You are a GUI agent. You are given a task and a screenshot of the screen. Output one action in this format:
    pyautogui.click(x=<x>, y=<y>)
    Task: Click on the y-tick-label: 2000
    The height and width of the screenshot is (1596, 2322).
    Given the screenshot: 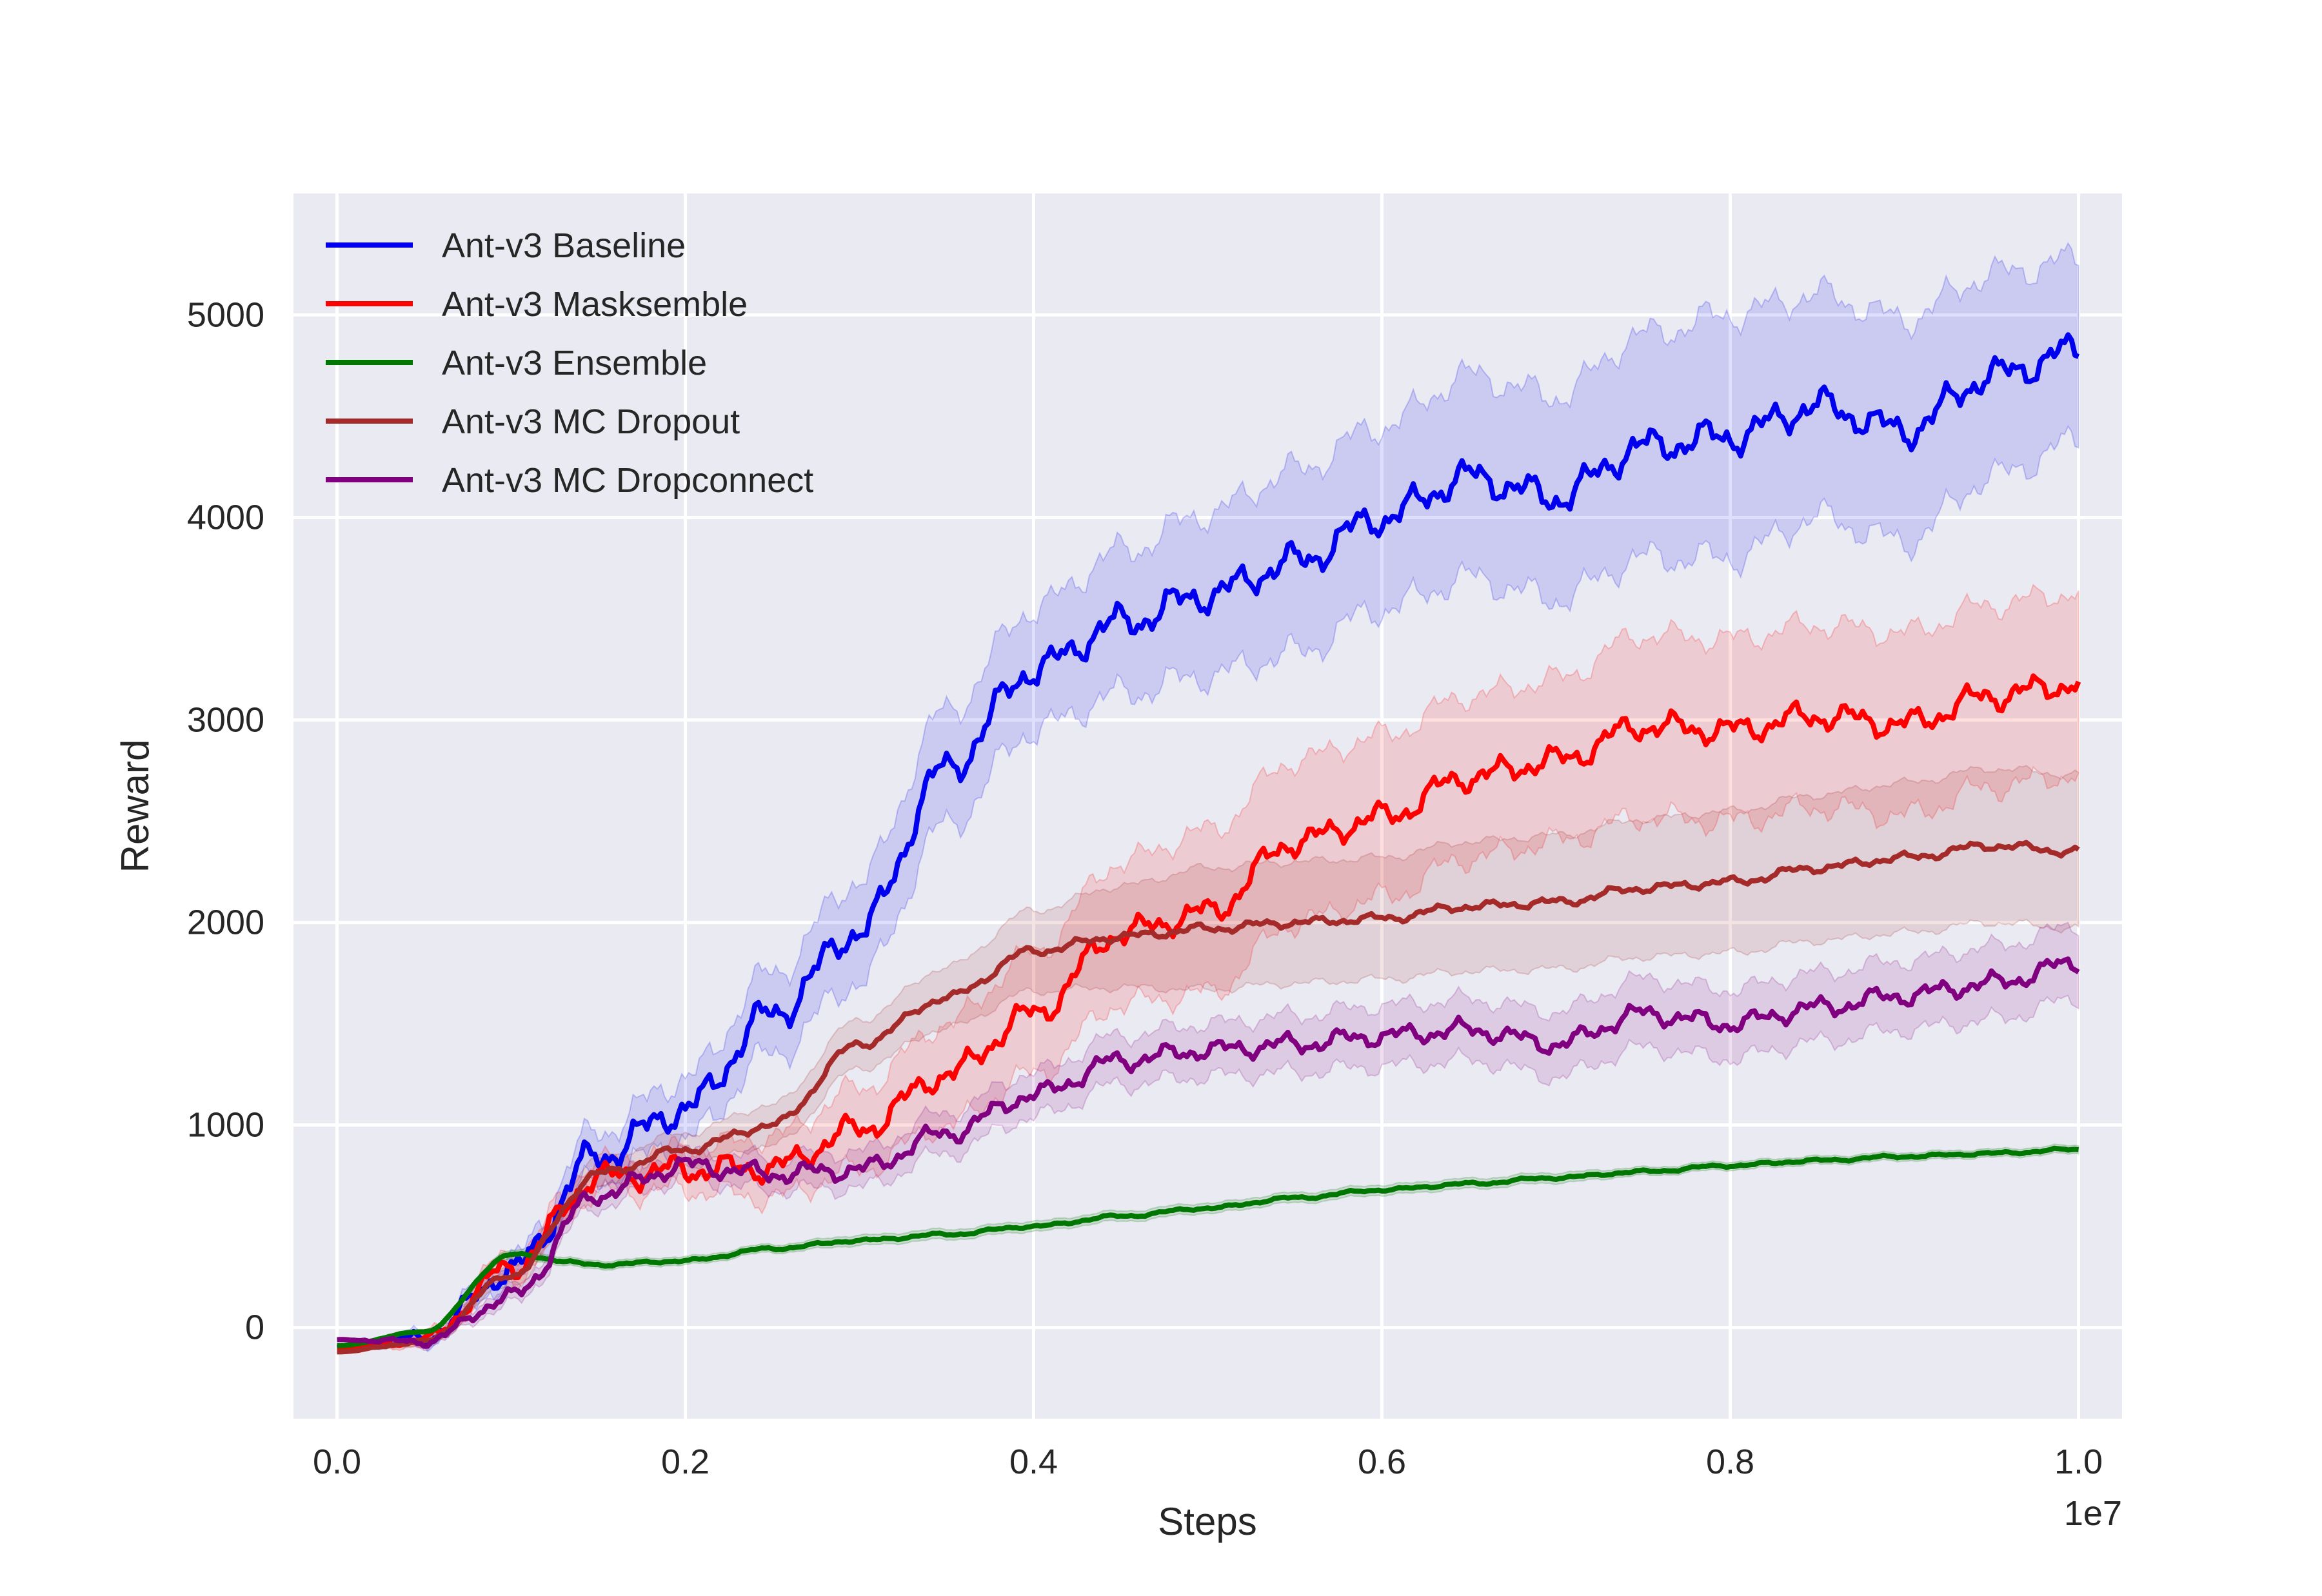 What is the action you would take?
    pyautogui.click(x=226, y=922)
    